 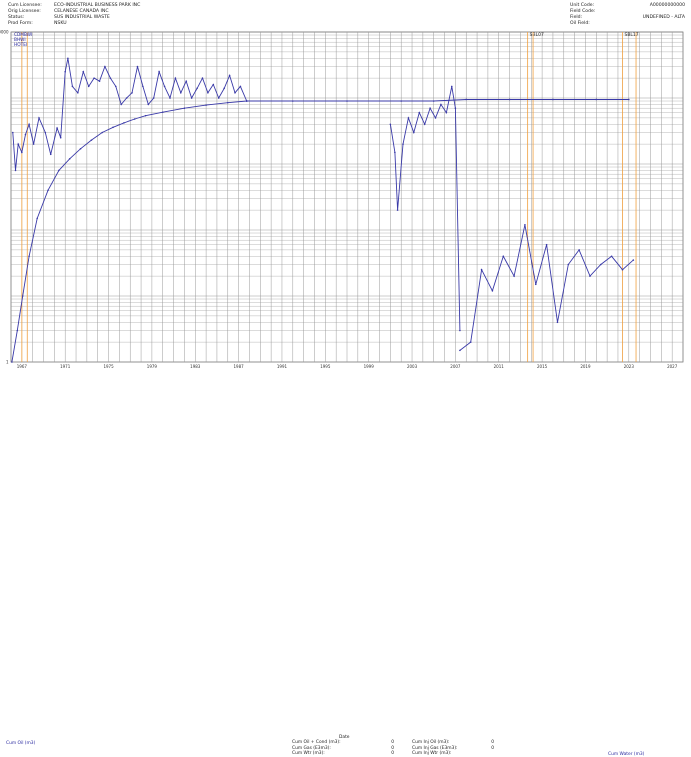 I want to click on x-tick-label: 1971, so click(x=65, y=366).